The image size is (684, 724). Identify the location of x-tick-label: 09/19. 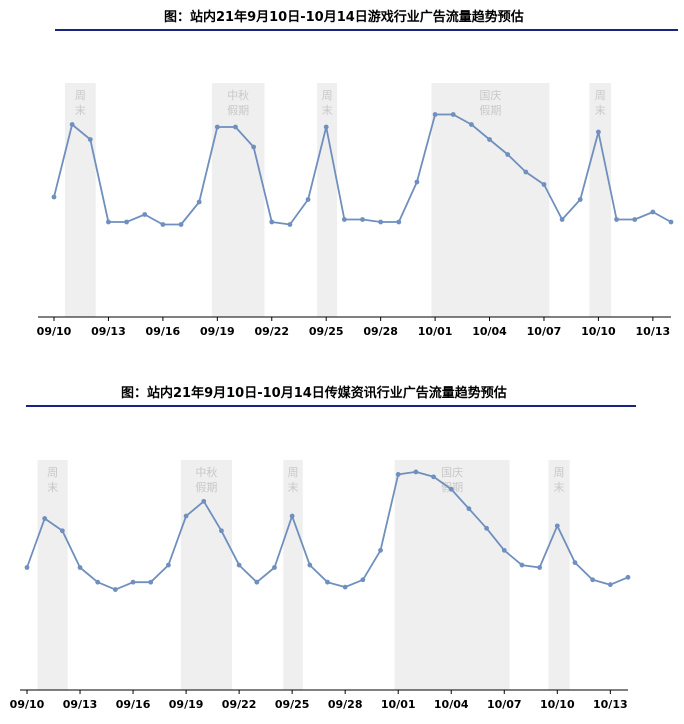
(217, 331).